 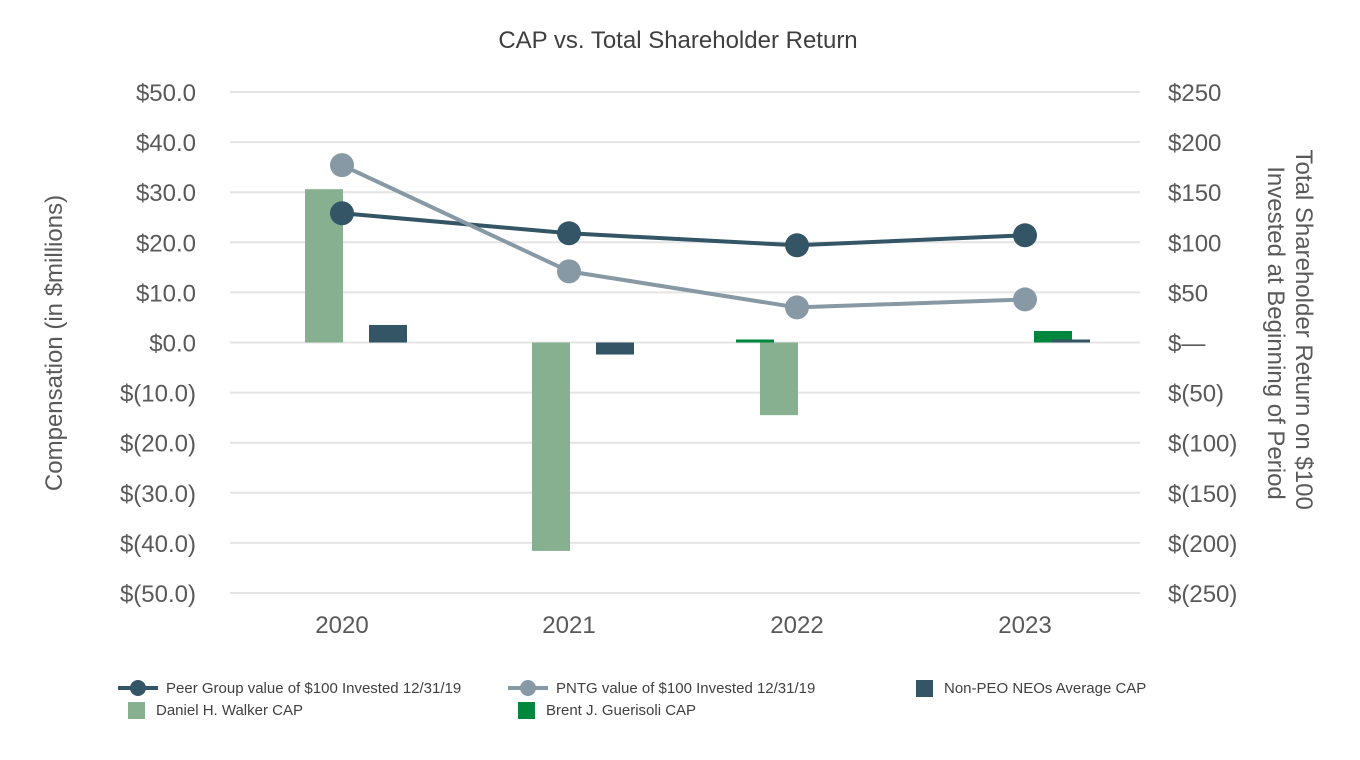 I want to click on y2-axis-label-line1: Total Shareholder Return on $100, so click(x=1303, y=330).